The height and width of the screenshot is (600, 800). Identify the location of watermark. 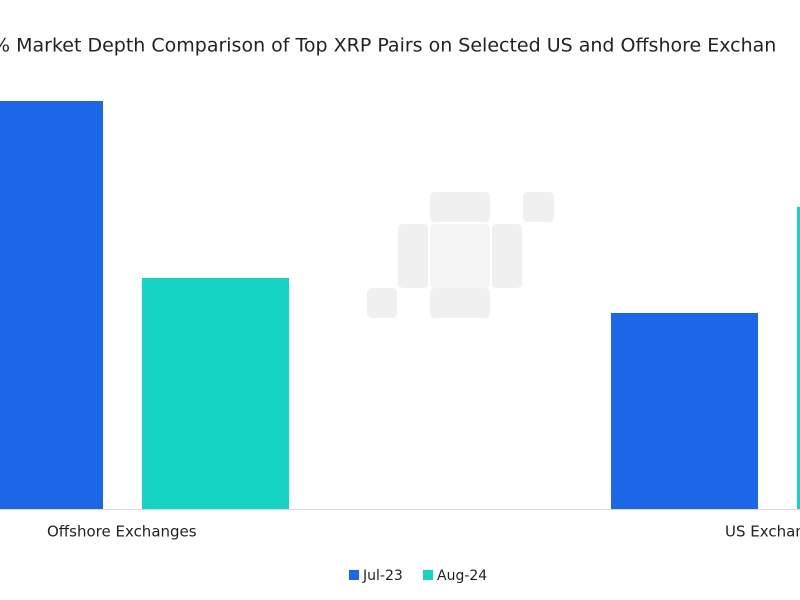
(460, 255).